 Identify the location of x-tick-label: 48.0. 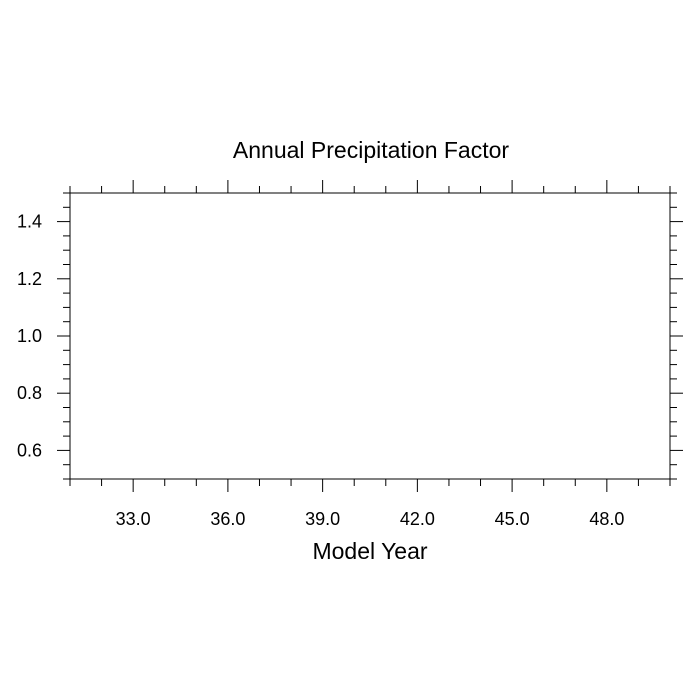
(606, 519).